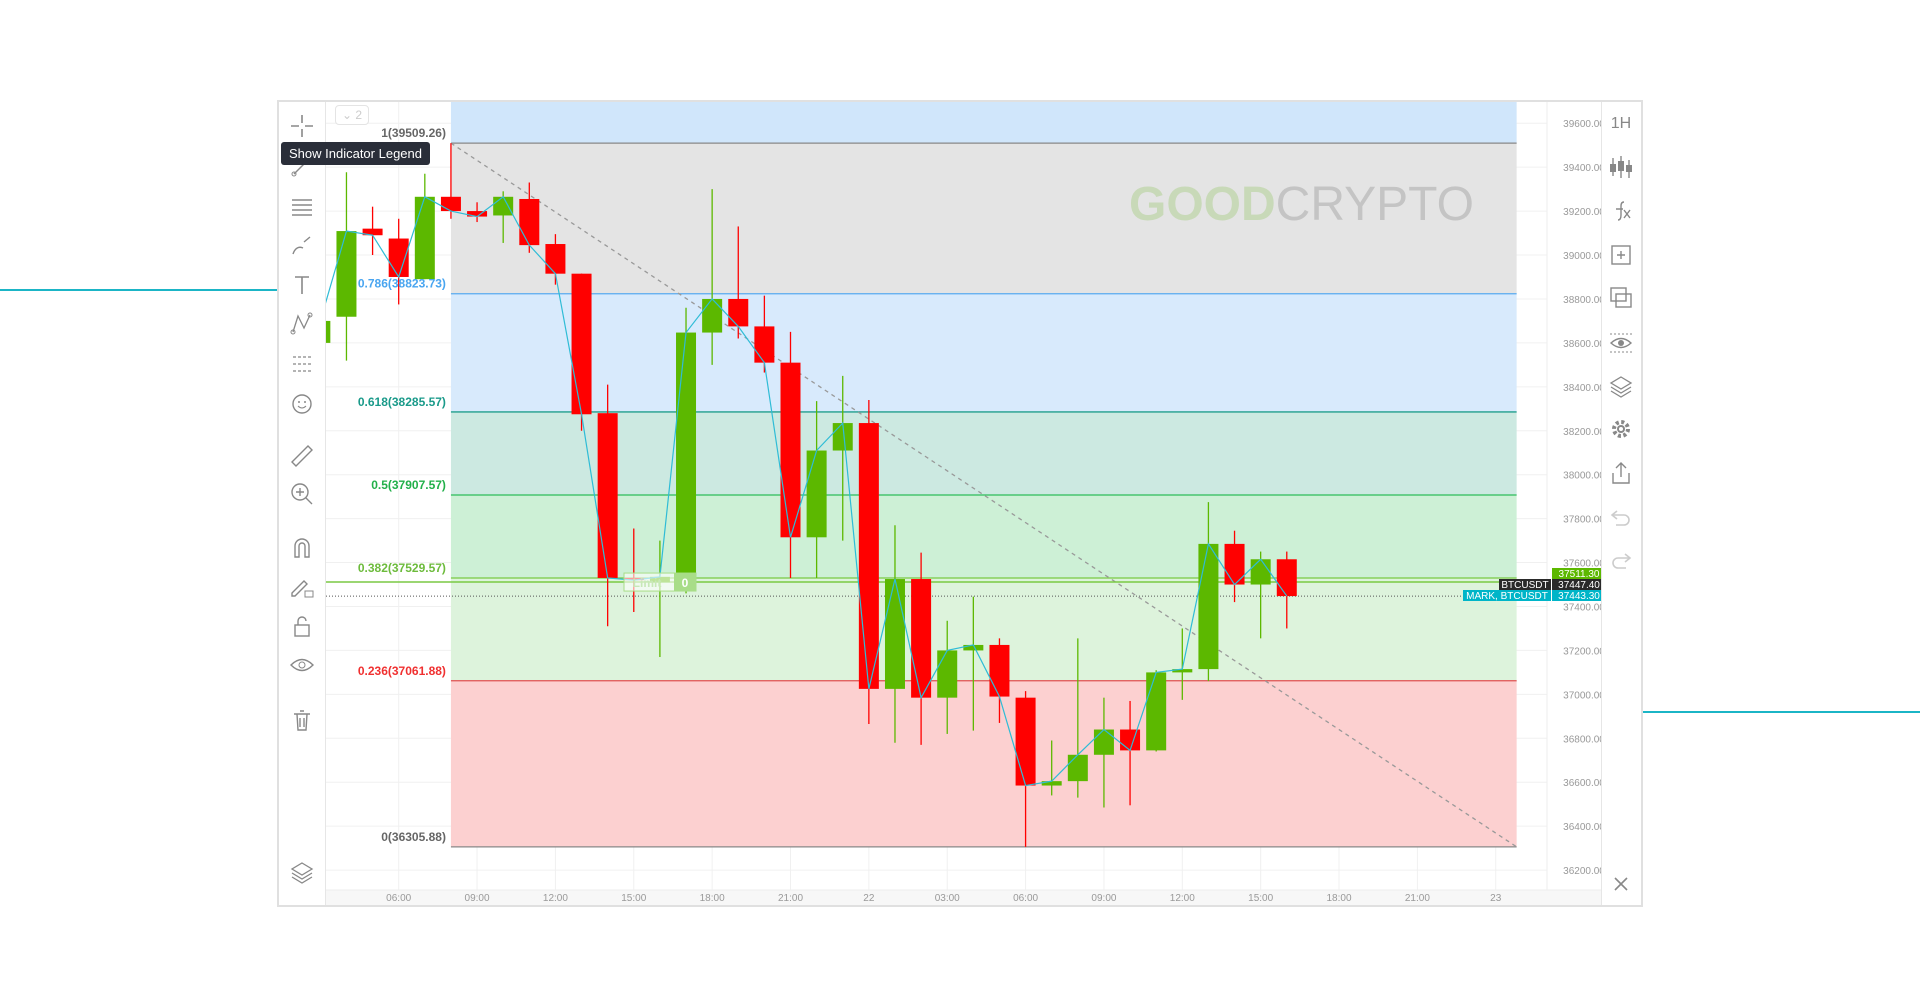 This screenshot has height=1008, width=1920. Describe the element at coordinates (1621, 343) in the screenshot. I see `hide-eye-button` at that location.